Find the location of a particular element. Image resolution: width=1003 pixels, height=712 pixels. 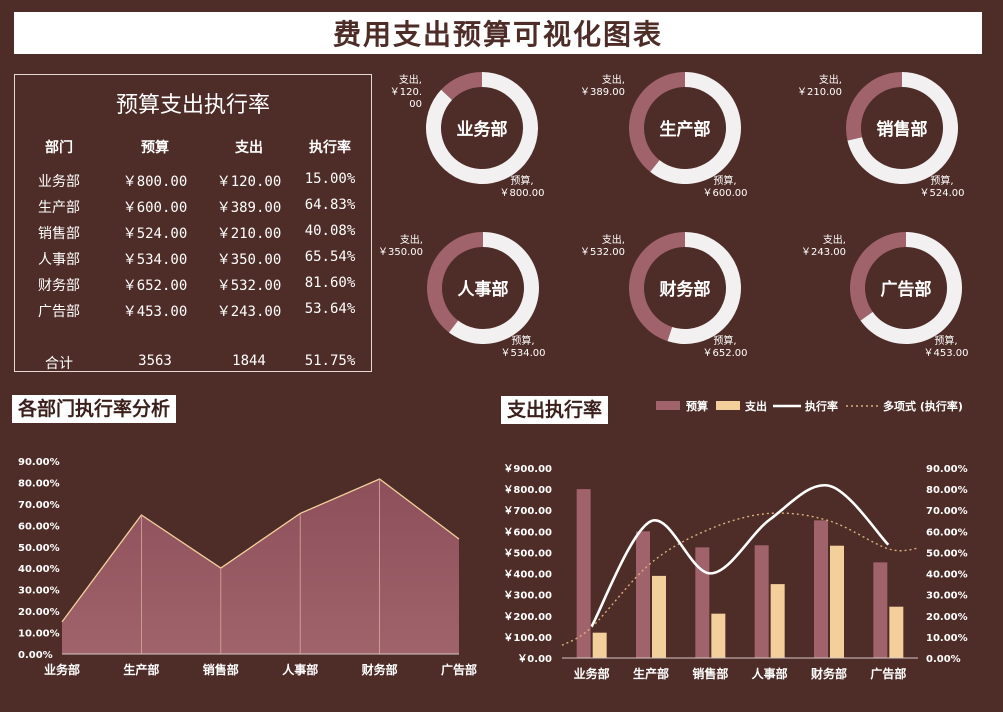

legend-swatch-budget is located at coordinates (668, 405).